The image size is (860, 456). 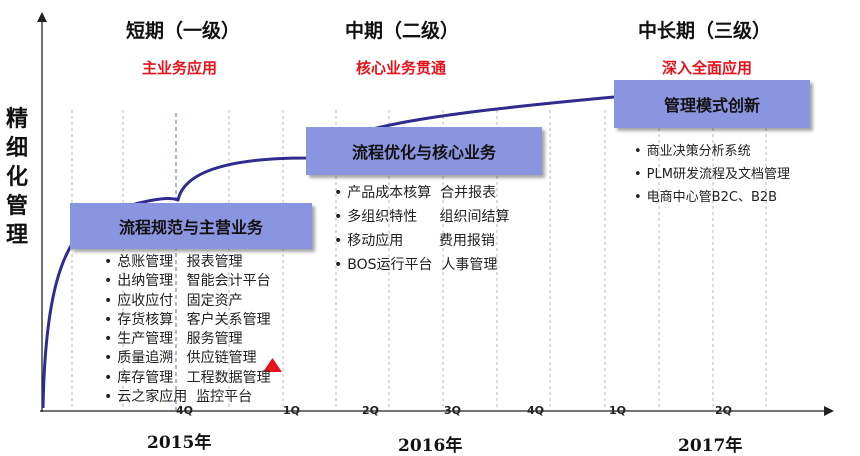 I want to click on long-term-list: 商业决策分析系统 PLM研发流程及文档管理 电商中心管B2C、B2B, so click(x=712, y=174).